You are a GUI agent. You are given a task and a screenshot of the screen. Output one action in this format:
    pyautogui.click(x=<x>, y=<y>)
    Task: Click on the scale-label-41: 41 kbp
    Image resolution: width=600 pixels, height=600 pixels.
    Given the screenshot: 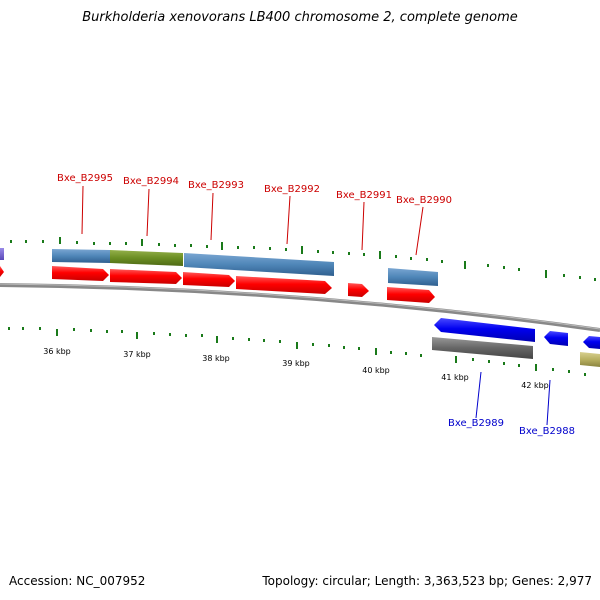 What is the action you would take?
    pyautogui.click(x=455, y=377)
    